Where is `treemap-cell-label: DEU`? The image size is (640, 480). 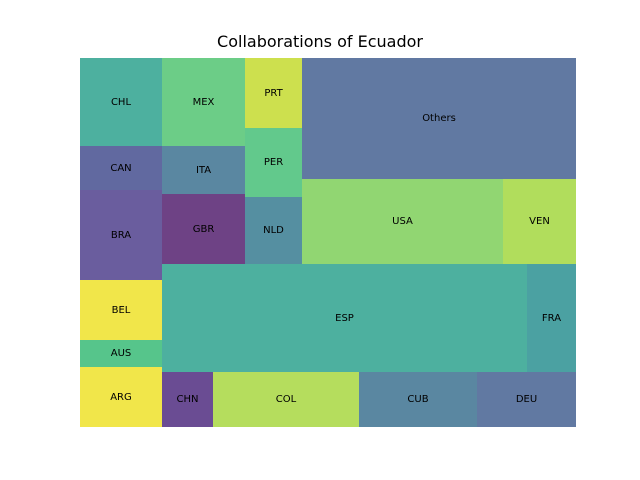 treemap-cell-label: DEU is located at coordinates (526, 399).